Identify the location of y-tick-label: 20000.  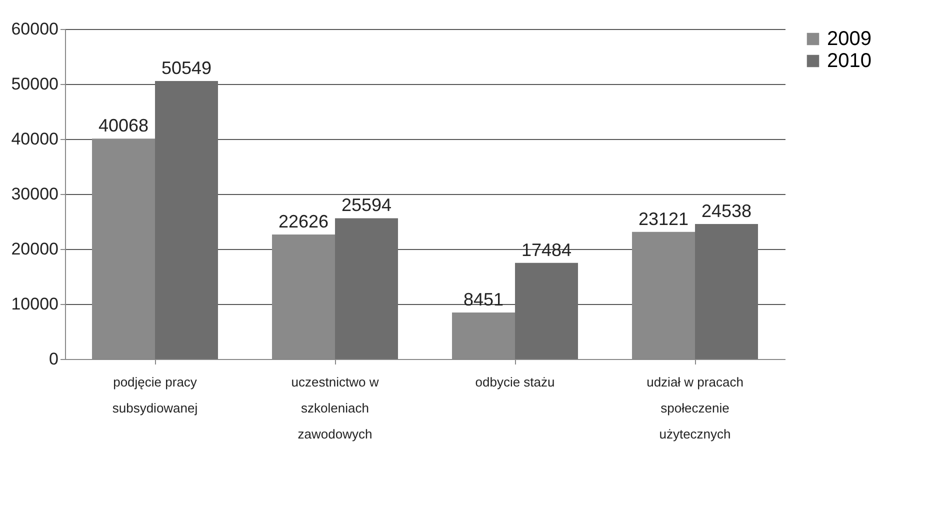
(34, 249).